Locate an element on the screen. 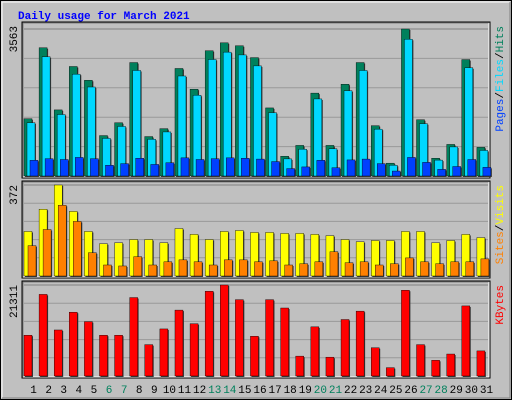  x-tick-label: 12 is located at coordinates (199, 391).